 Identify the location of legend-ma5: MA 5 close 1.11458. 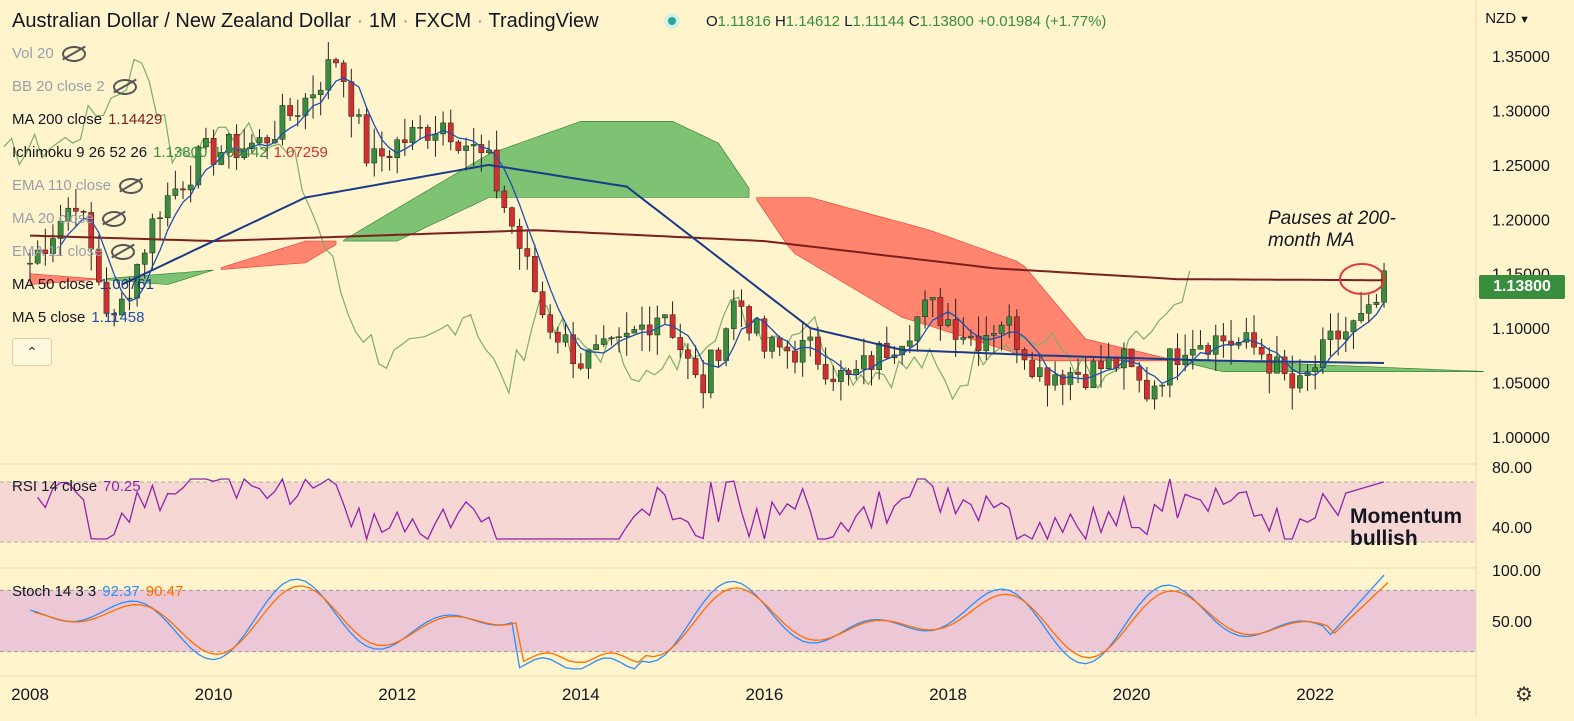
(78, 318).